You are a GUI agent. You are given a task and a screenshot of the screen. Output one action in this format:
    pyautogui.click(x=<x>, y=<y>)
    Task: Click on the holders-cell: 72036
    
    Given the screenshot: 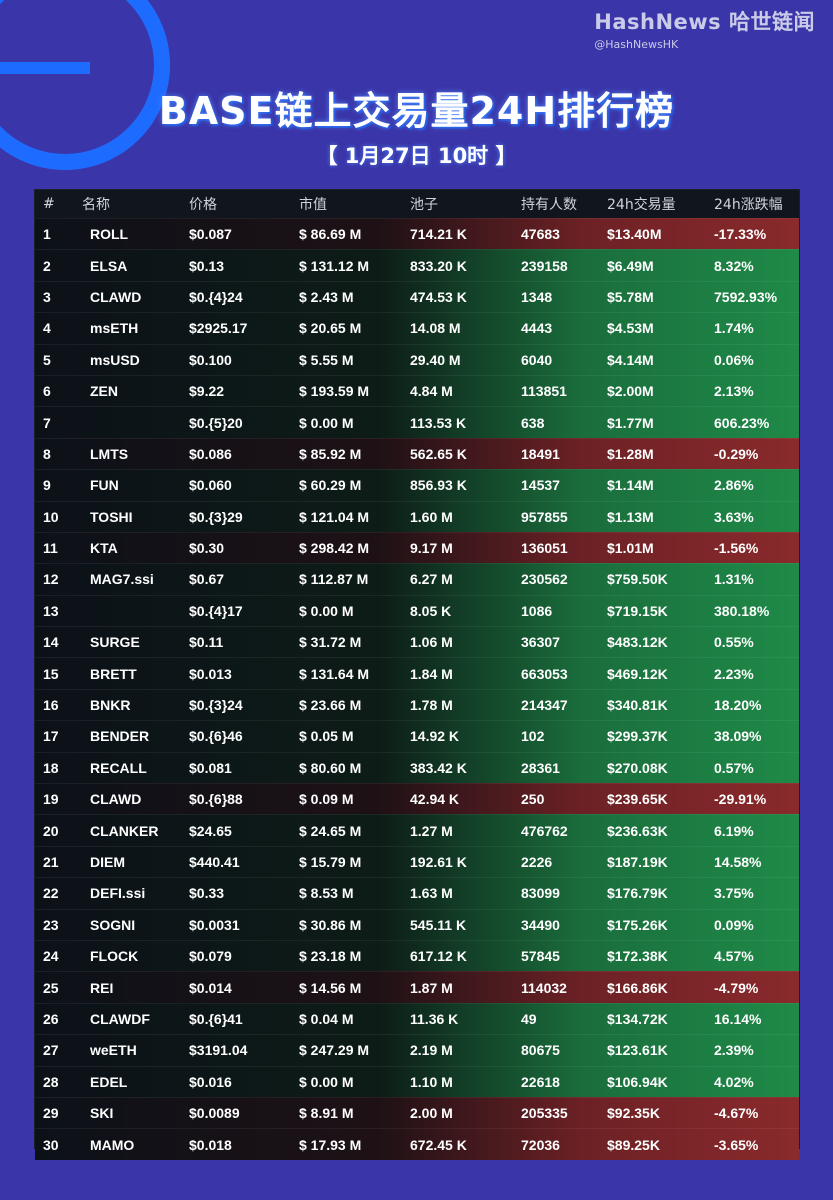 What is the action you would take?
    pyautogui.click(x=540, y=1144)
    